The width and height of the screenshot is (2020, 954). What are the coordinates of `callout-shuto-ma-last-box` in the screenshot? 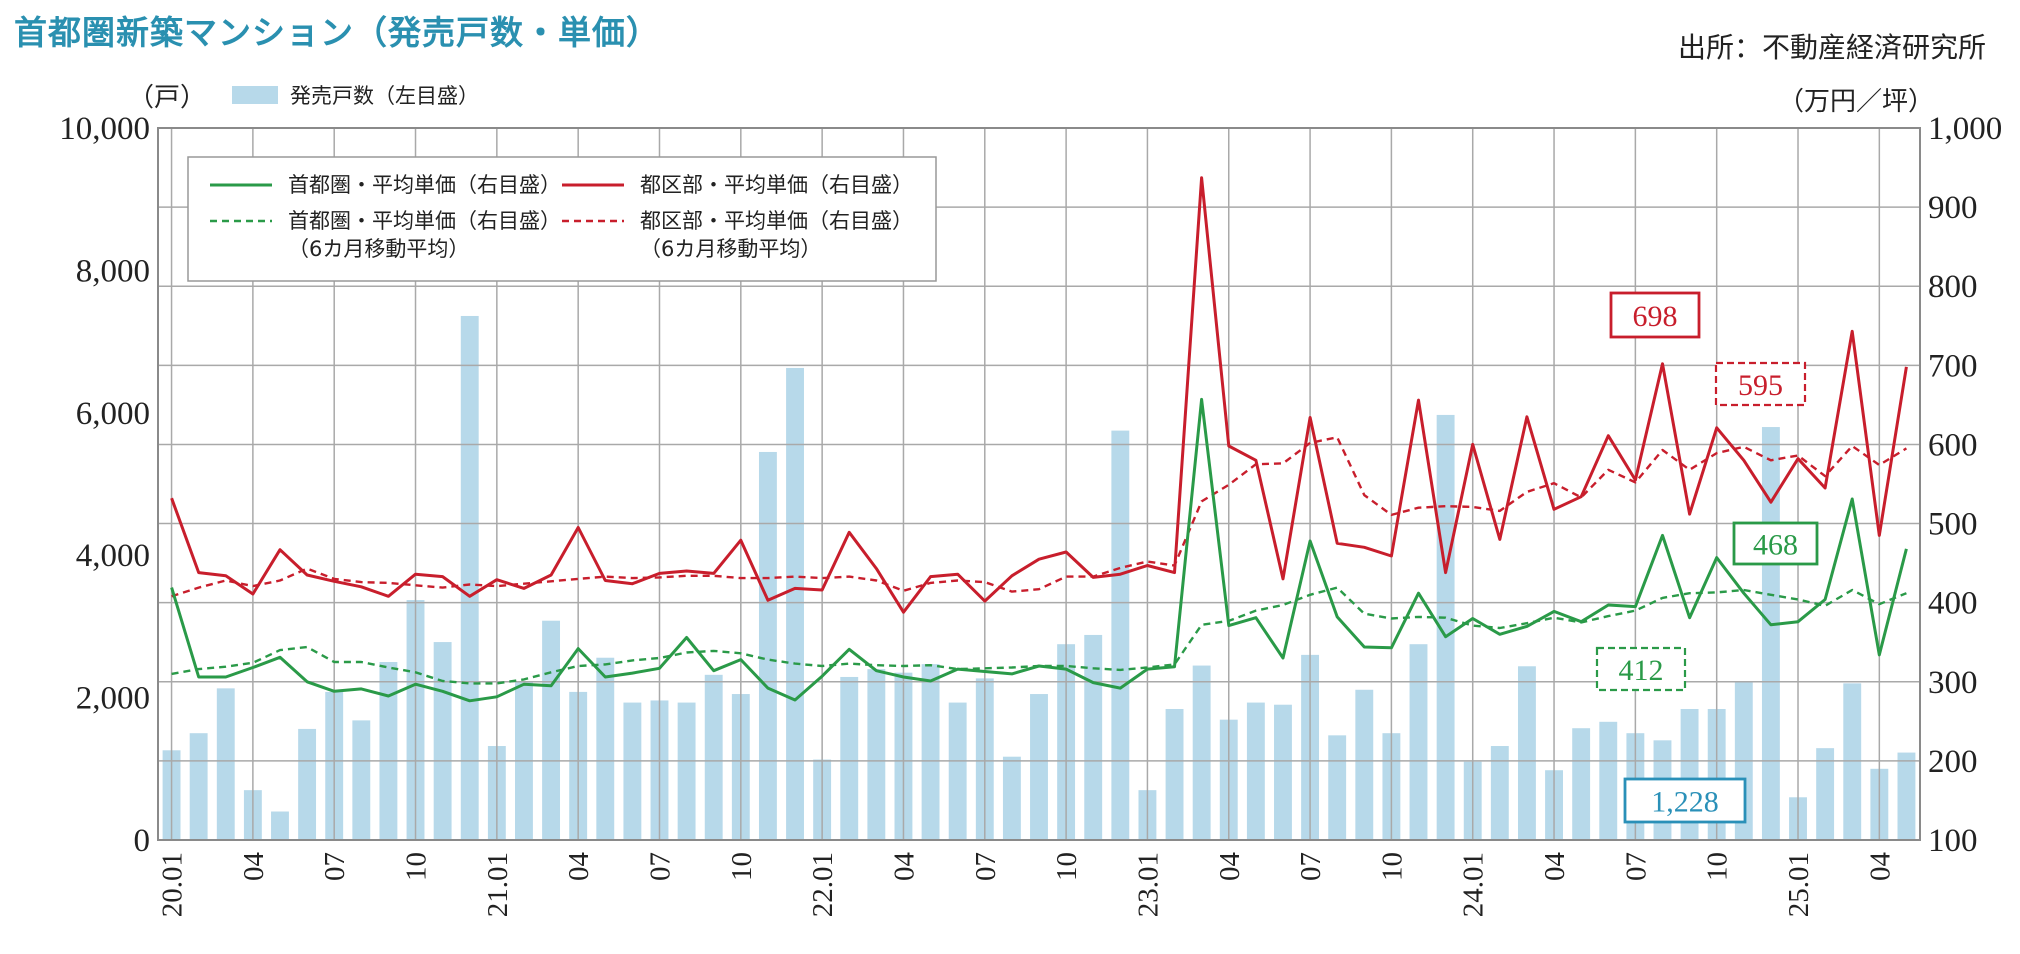 It's located at (1641, 669).